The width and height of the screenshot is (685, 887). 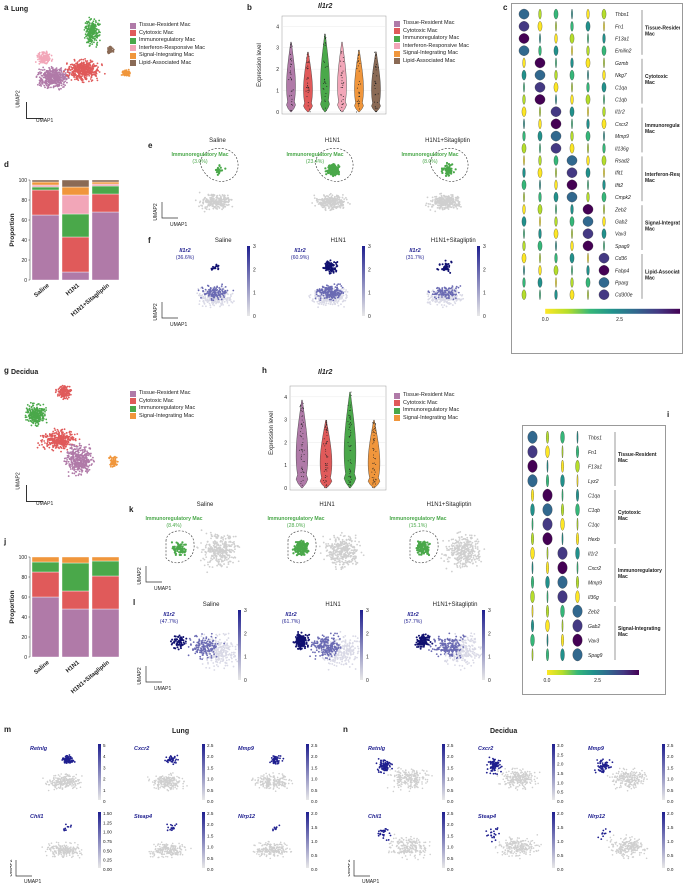 What do you see at coordinates (415, 258) in the screenshot?
I see `expression-percent: (31.7%)` at bounding box center [415, 258].